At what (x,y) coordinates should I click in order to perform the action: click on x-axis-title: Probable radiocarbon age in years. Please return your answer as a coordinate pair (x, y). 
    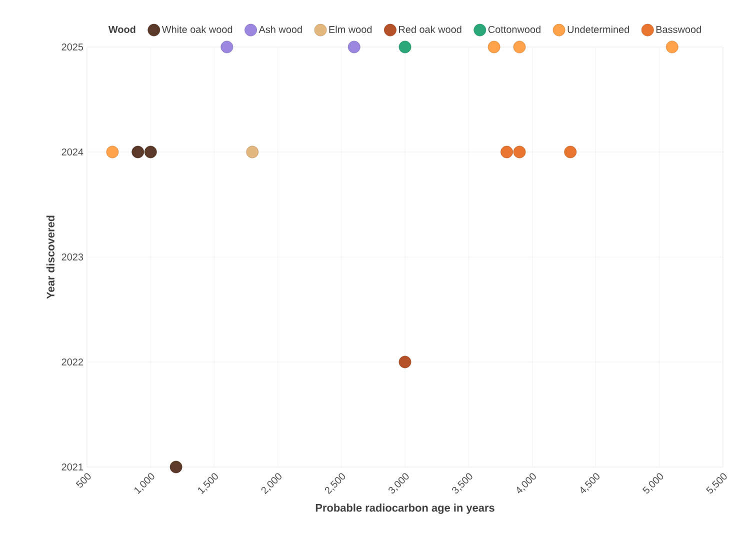
    Looking at the image, I should click on (405, 509).